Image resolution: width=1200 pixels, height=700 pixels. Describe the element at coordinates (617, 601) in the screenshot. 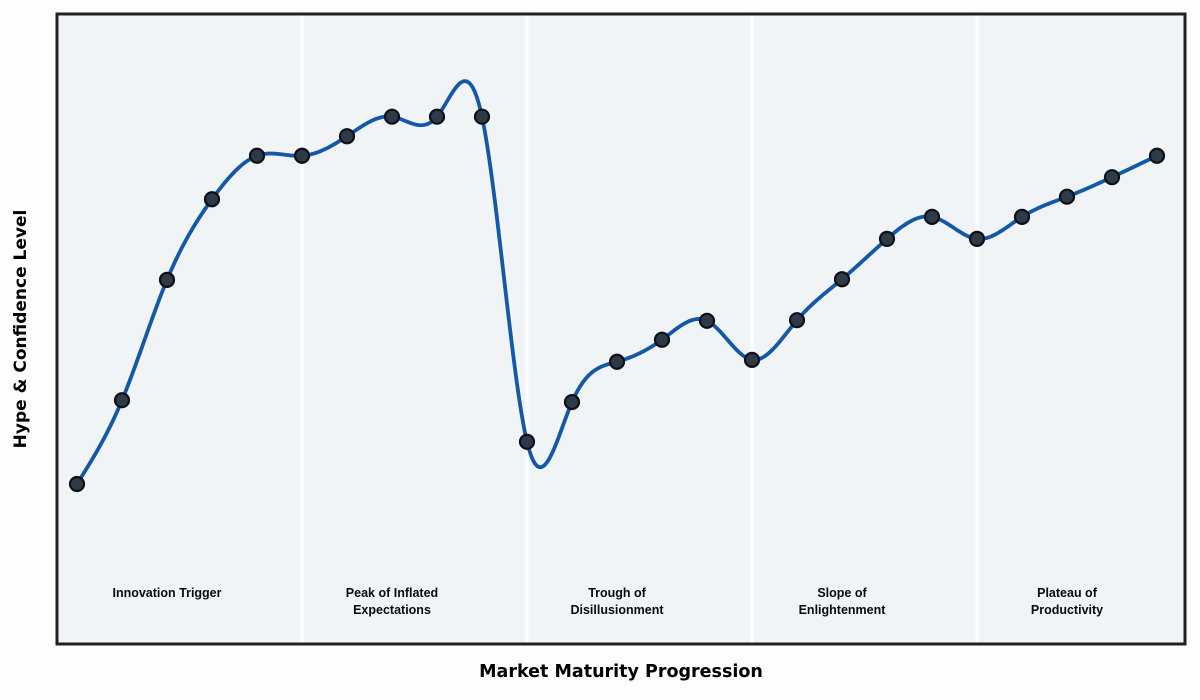

I see `phase-label: Trough of Disillusionment` at that location.